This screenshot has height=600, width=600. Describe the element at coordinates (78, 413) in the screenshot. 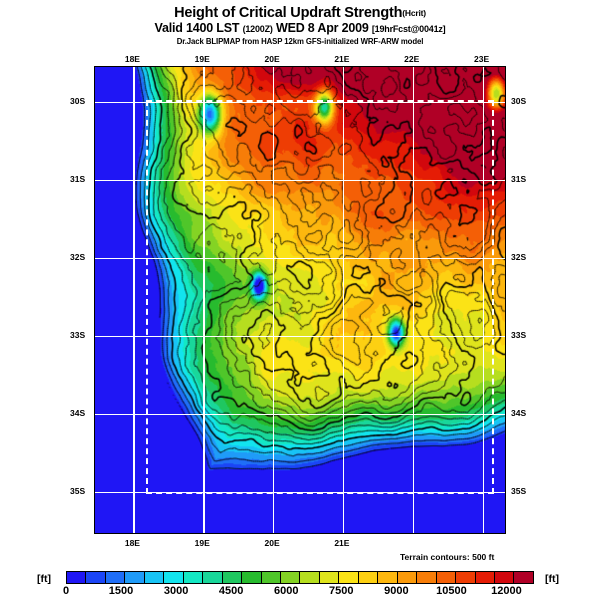

I see `axis-tick-lat-left: 34S` at that location.